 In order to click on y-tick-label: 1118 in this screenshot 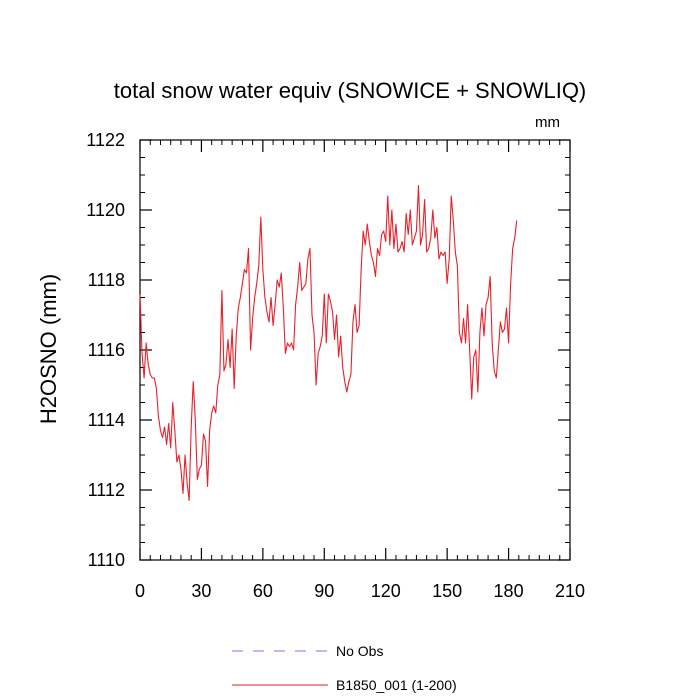, I will do `click(106, 280)`.